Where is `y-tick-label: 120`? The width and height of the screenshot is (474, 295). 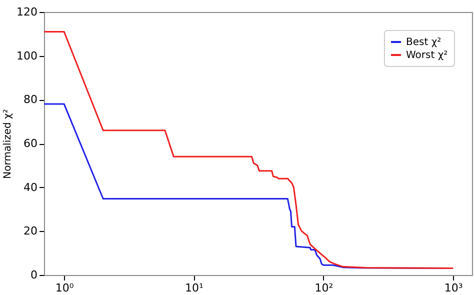 y-tick-label: 120 is located at coordinates (27, 12).